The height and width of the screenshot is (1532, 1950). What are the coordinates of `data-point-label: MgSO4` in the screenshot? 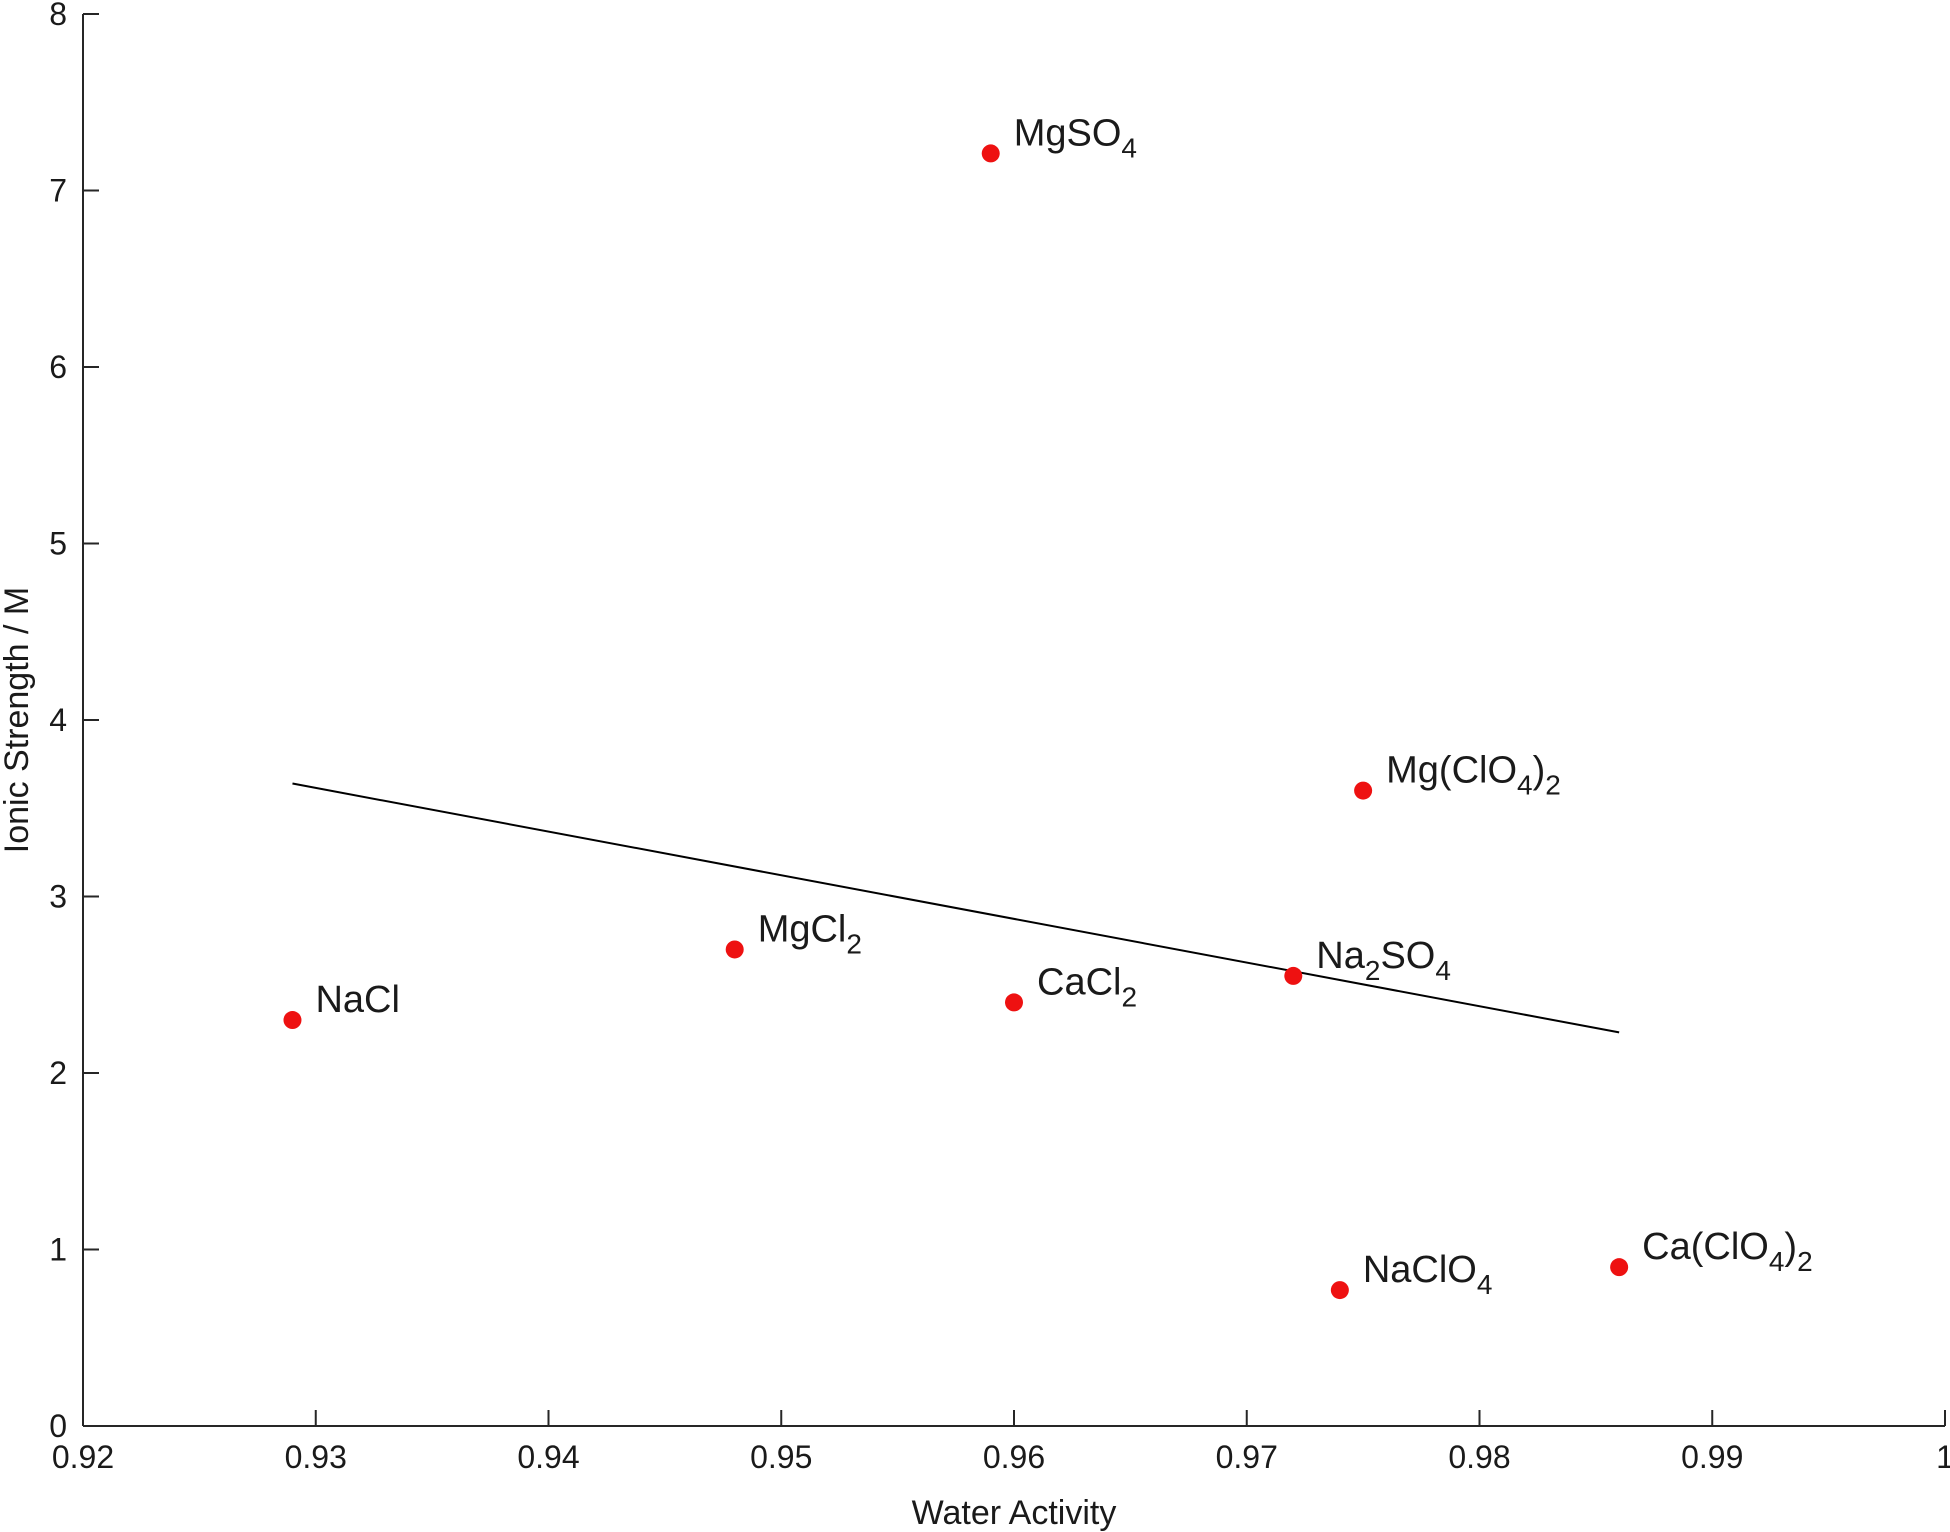 It's located at (1075, 137).